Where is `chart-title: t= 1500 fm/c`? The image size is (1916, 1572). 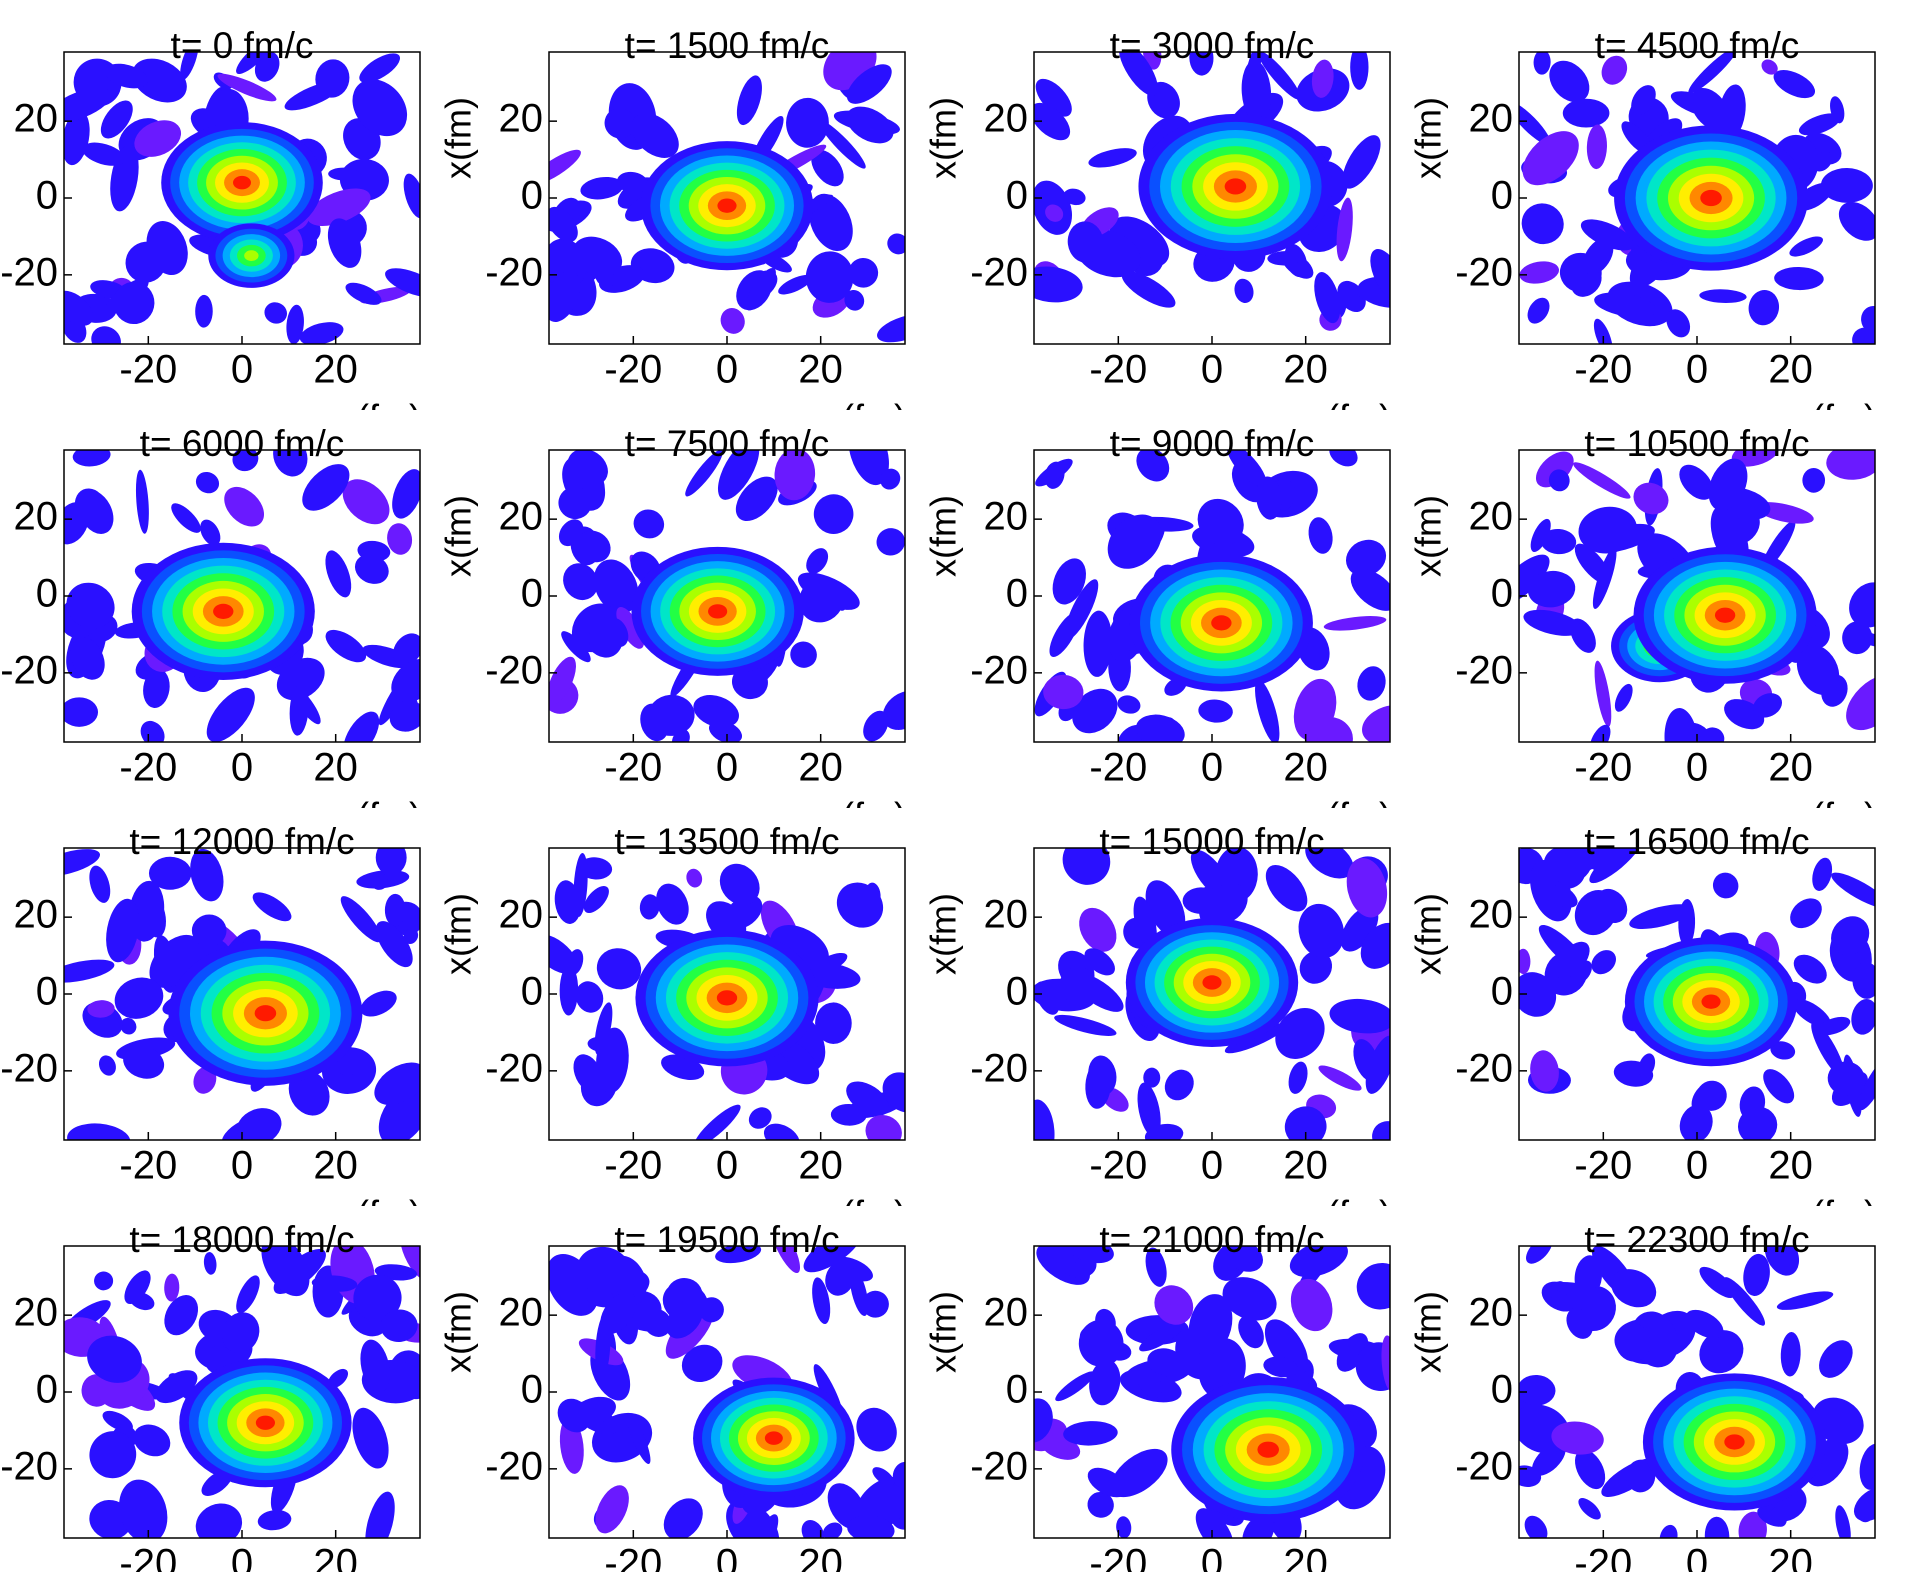 chart-title: t= 1500 fm/c is located at coordinates (727, 45).